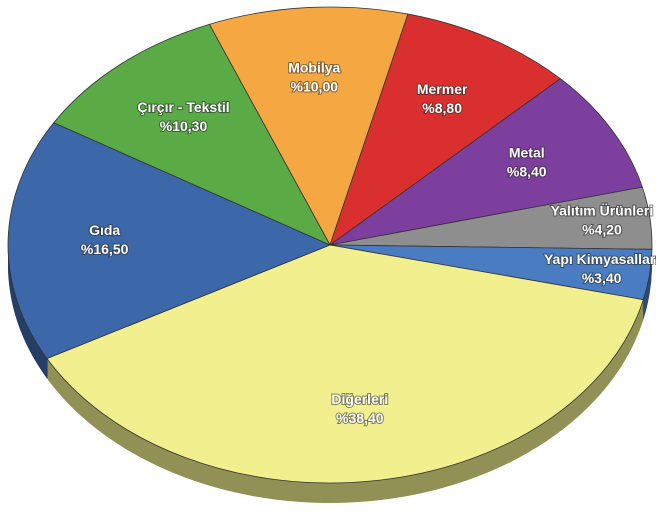 This screenshot has width=656, height=526. Describe the element at coordinates (183, 107) in the screenshot. I see `slice-label: Çırçır - Tekstil` at that location.